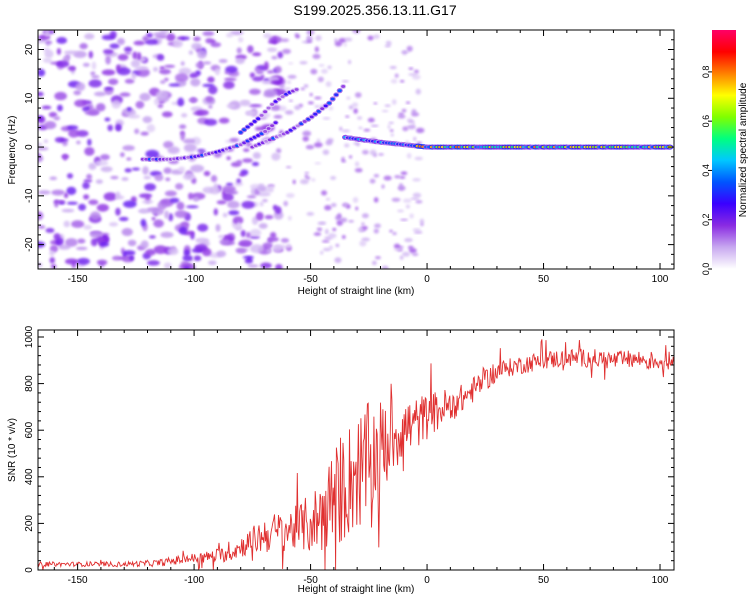 This screenshot has width=750, height=605. What do you see at coordinates (427, 279) in the screenshot?
I see `x-tick-label: 0` at bounding box center [427, 279].